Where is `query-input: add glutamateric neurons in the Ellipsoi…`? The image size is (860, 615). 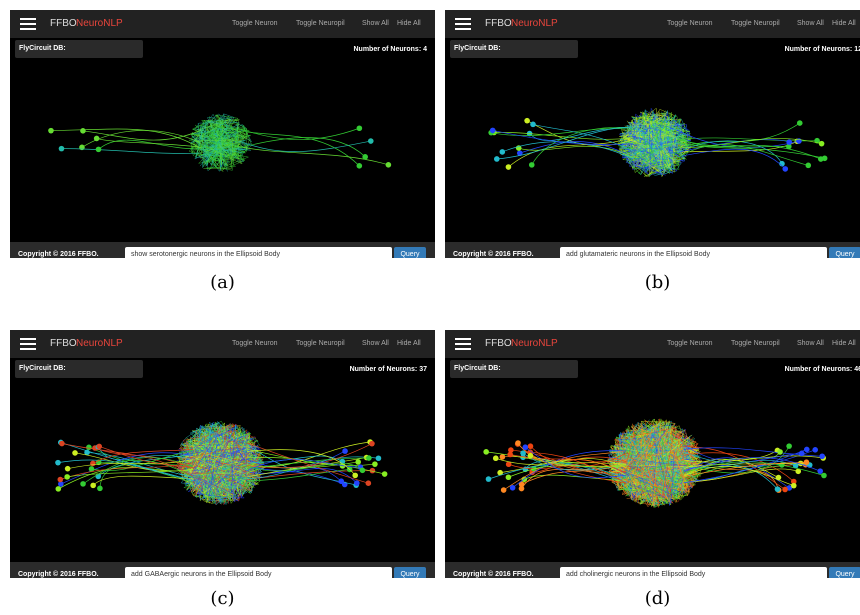 query-input: add glutamateric neurons in the Ellipsoi… is located at coordinates (693, 252).